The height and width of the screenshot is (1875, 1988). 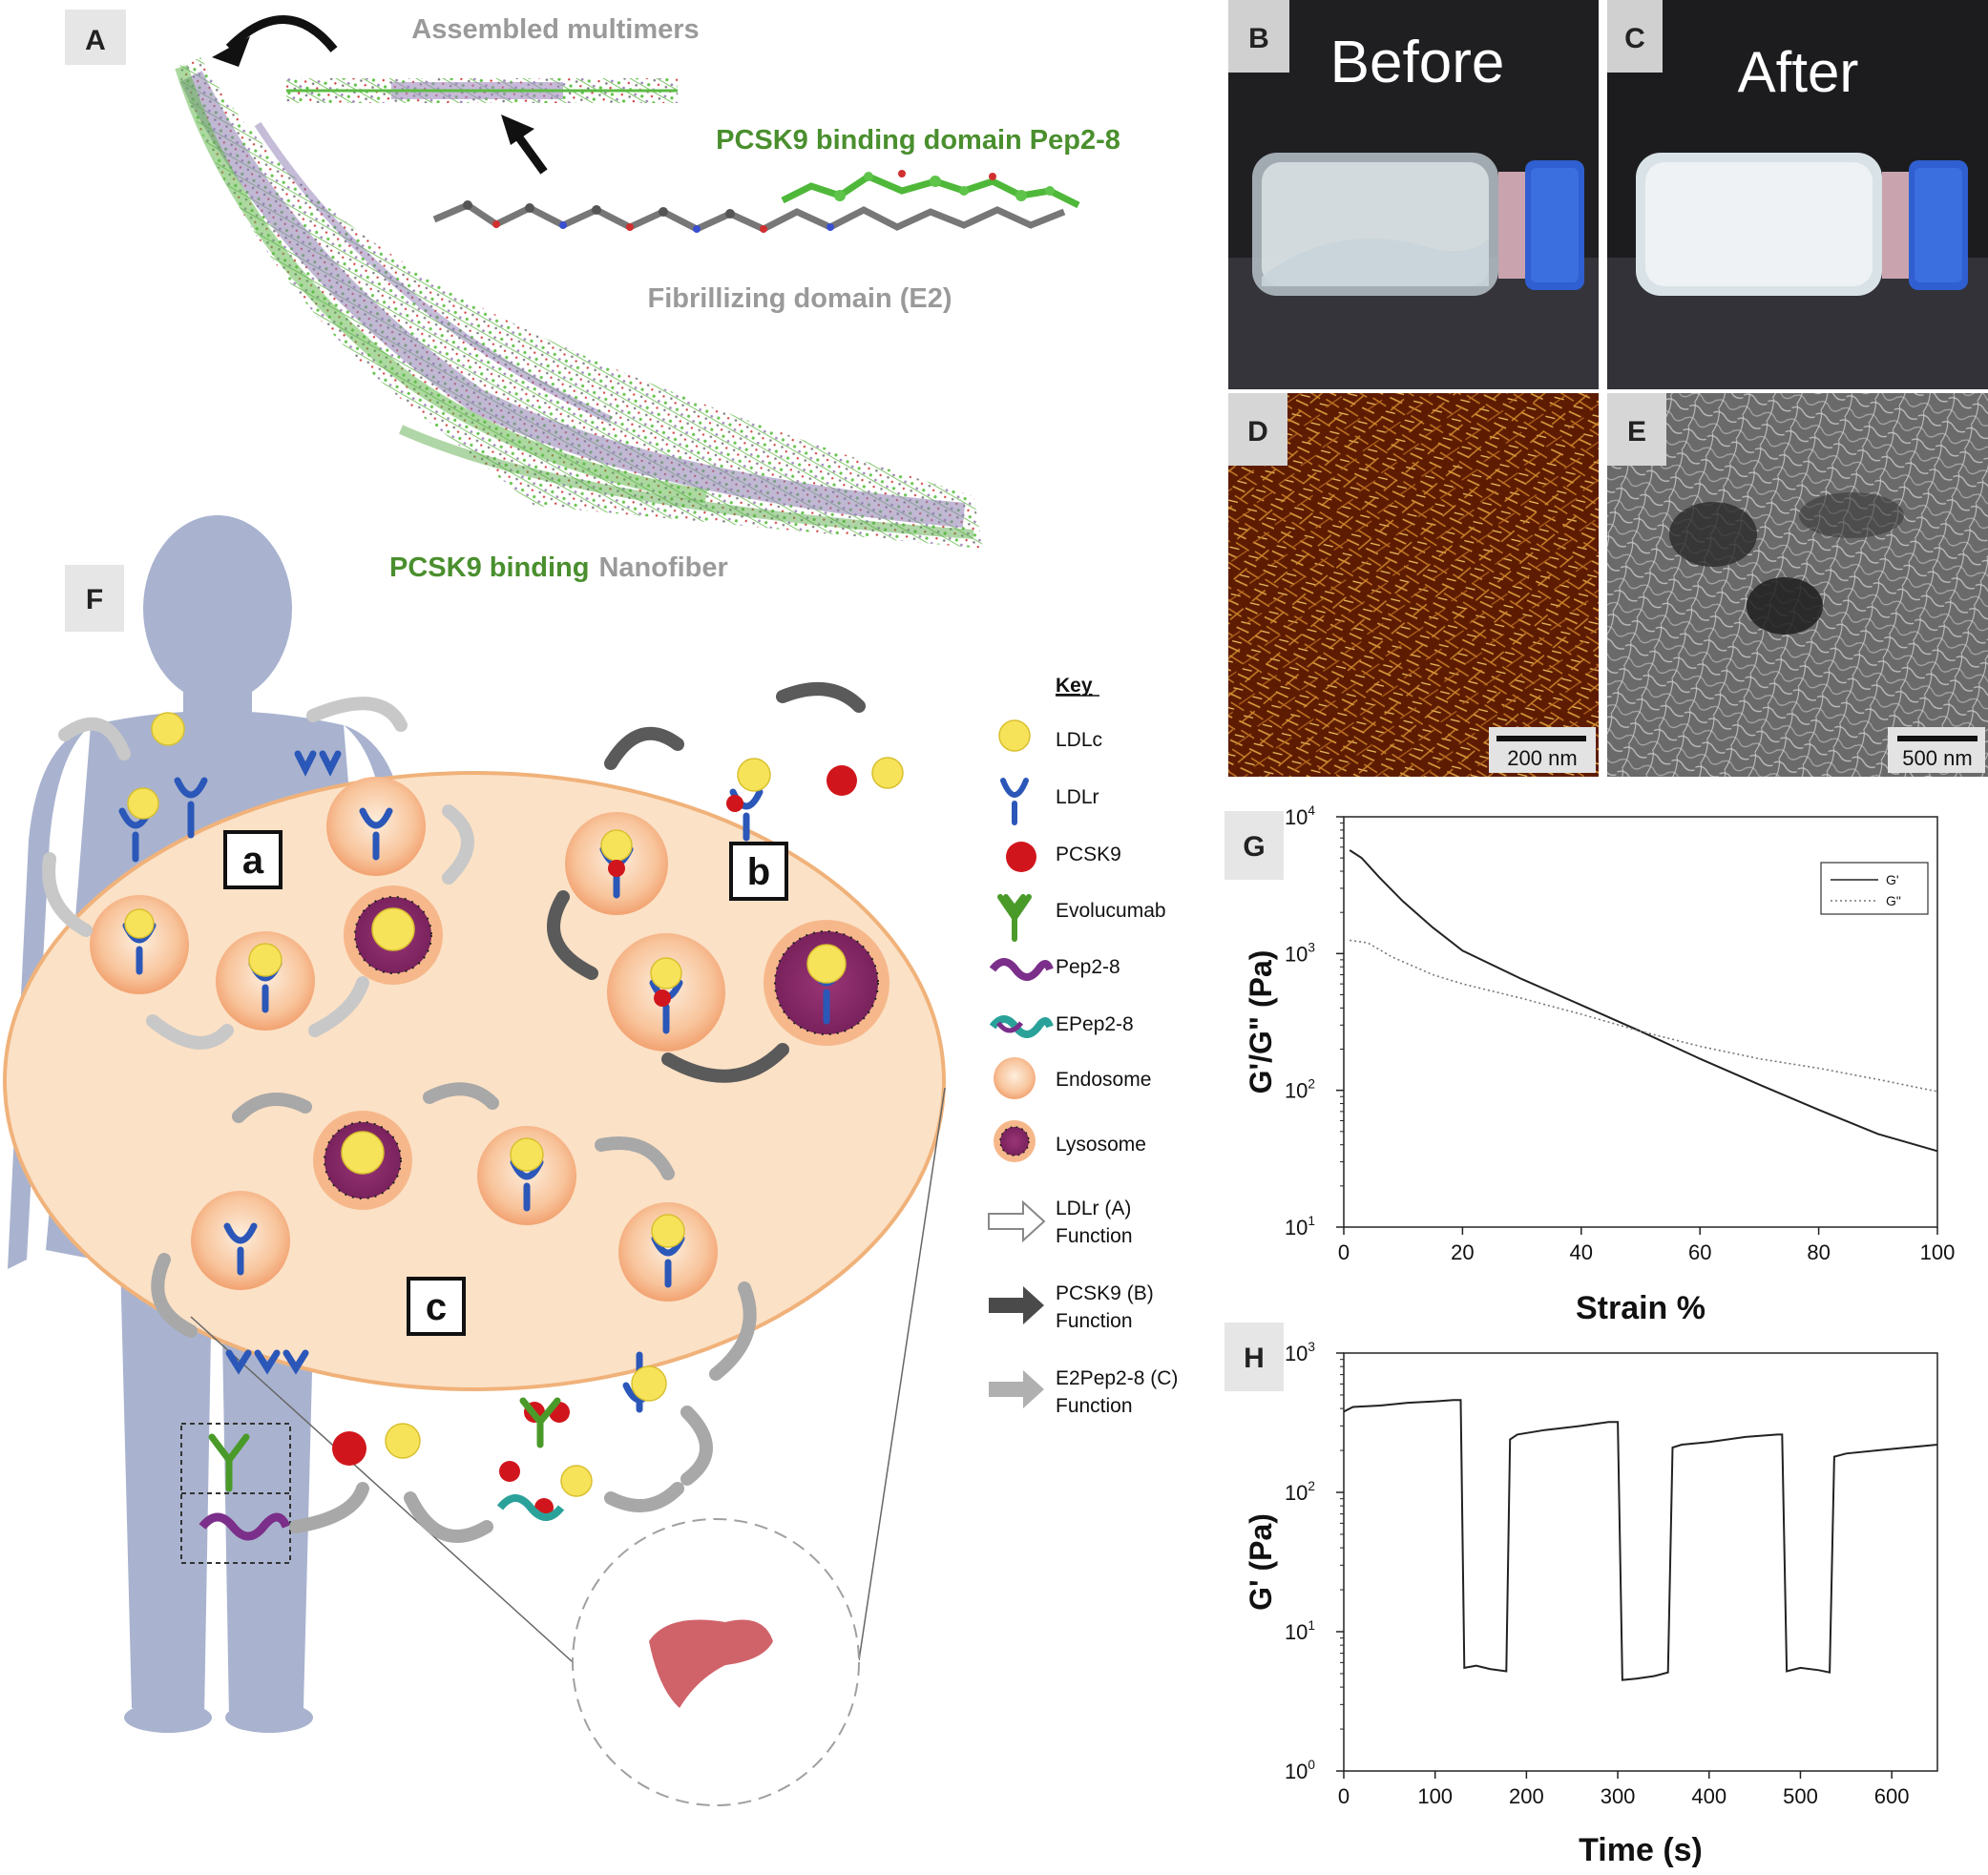 What do you see at coordinates (1009, 1027) in the screenshot?
I see `epep2-8-icon-strand` at bounding box center [1009, 1027].